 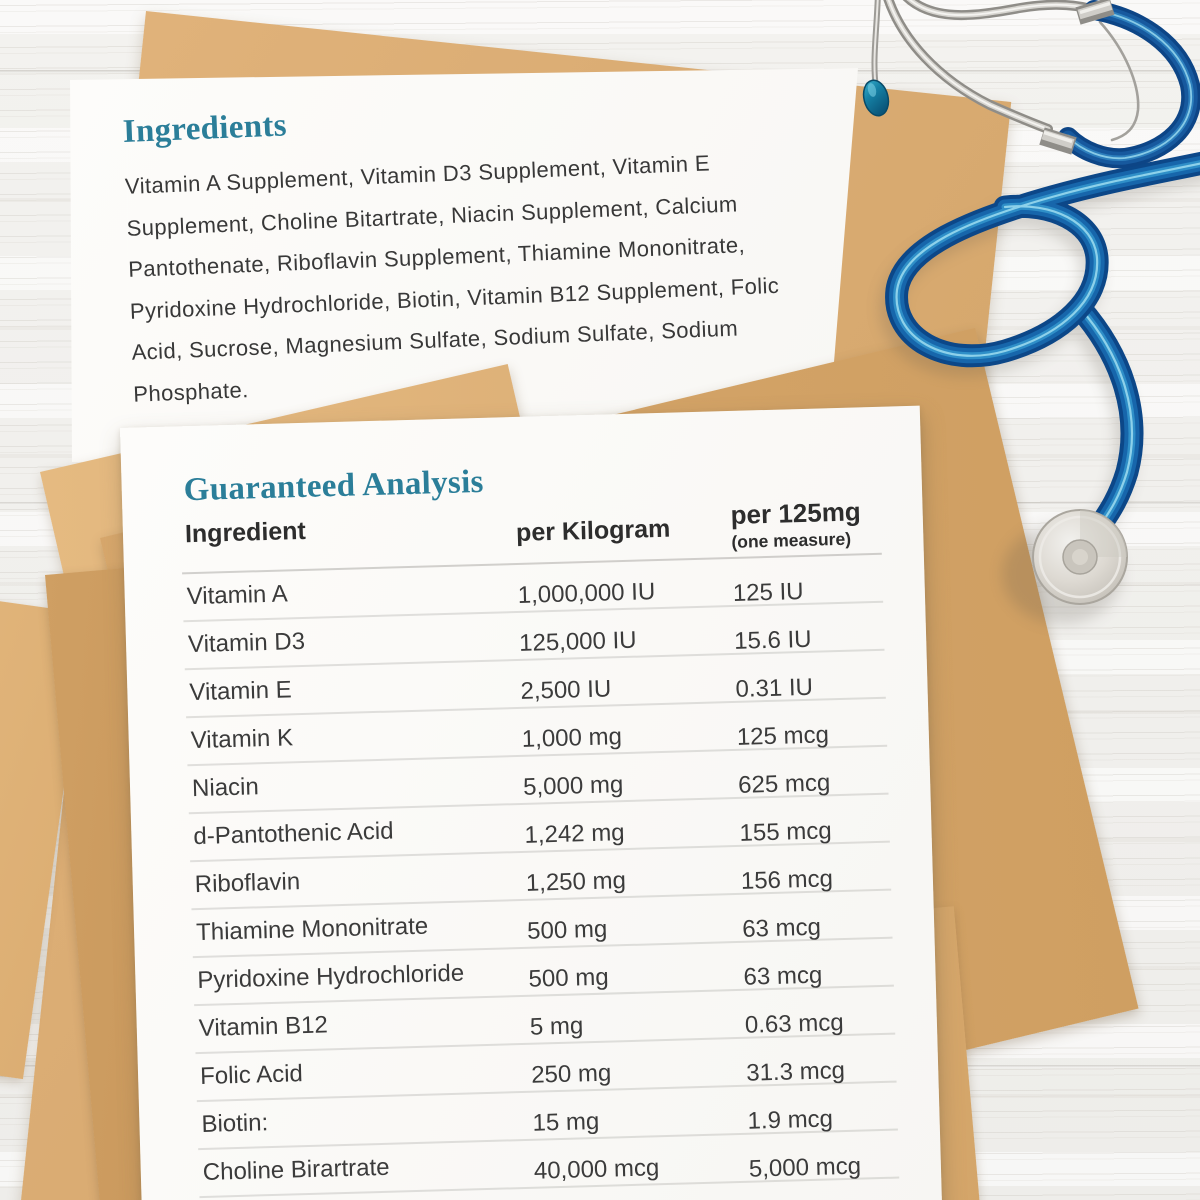 What do you see at coordinates (235, 1123) in the screenshot?
I see `cell-ingredient: Biotin:` at bounding box center [235, 1123].